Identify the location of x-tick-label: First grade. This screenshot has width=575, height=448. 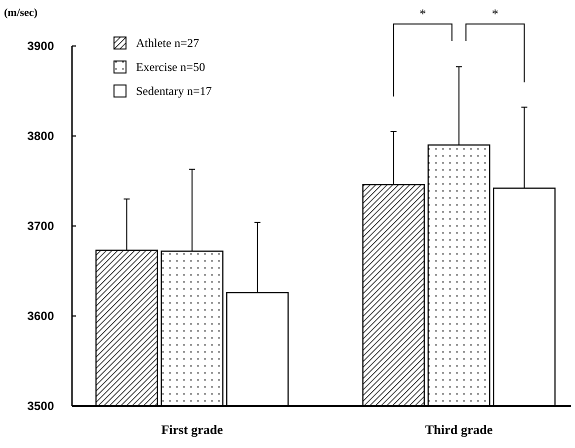
(192, 429).